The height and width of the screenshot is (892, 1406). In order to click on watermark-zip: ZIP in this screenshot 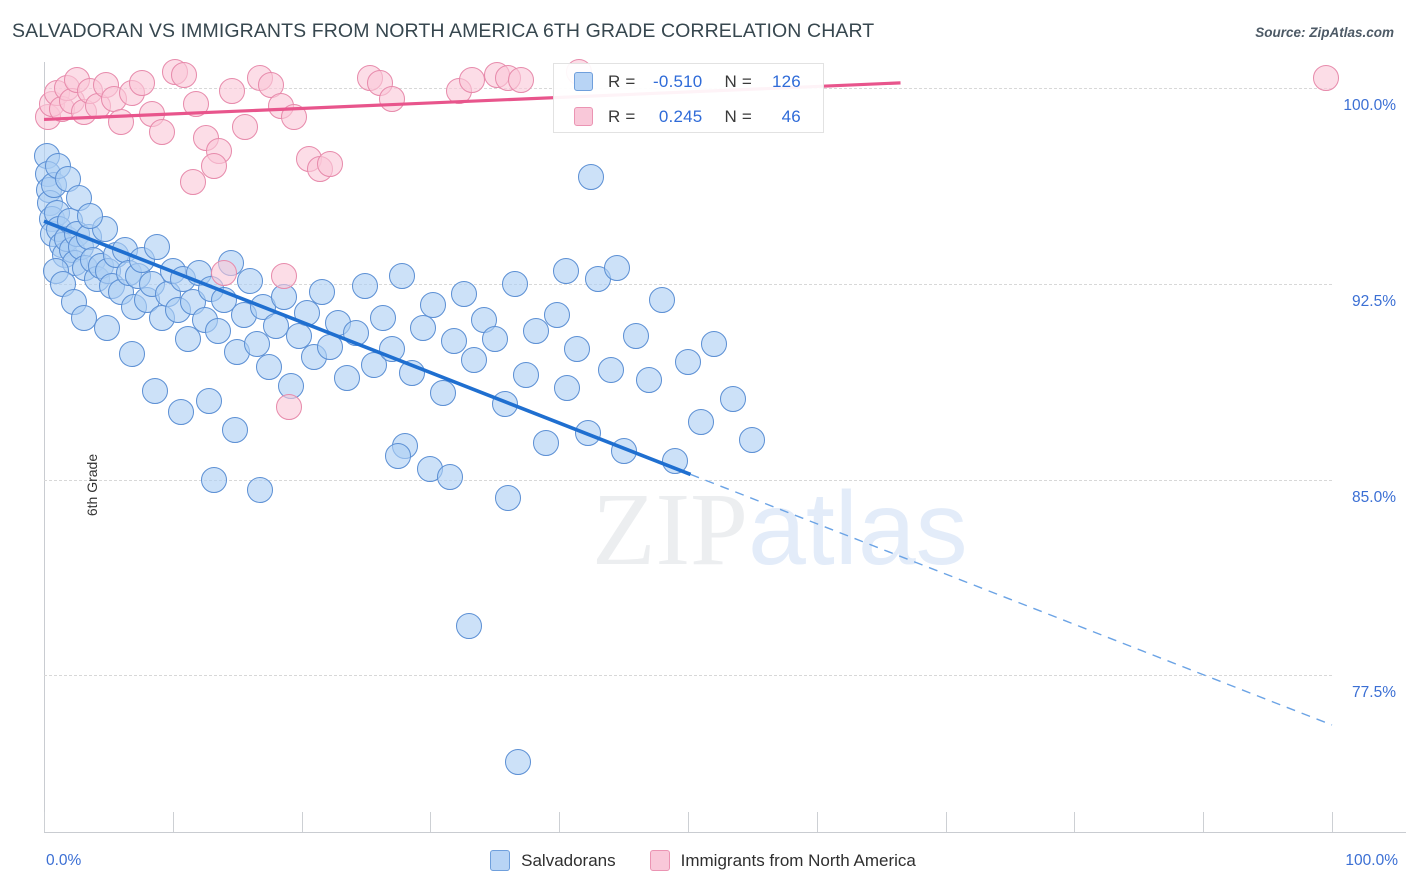, I will do `click(670, 529)`.